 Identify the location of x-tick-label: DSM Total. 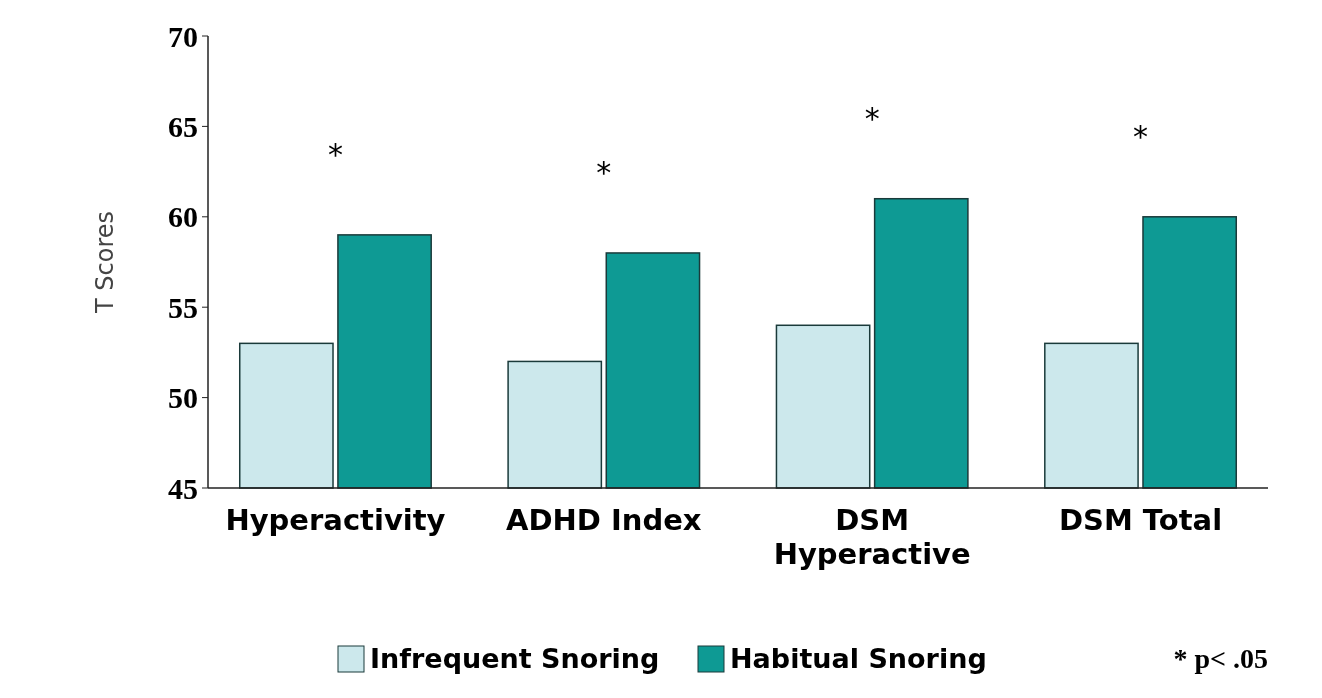
(1140, 520).